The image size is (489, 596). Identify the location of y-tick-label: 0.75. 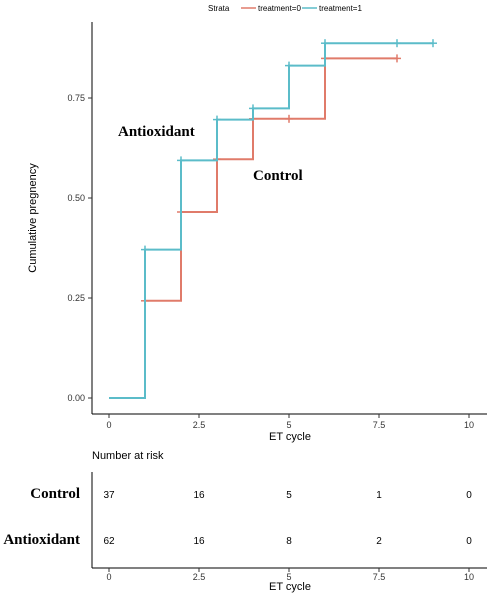
(76, 98).